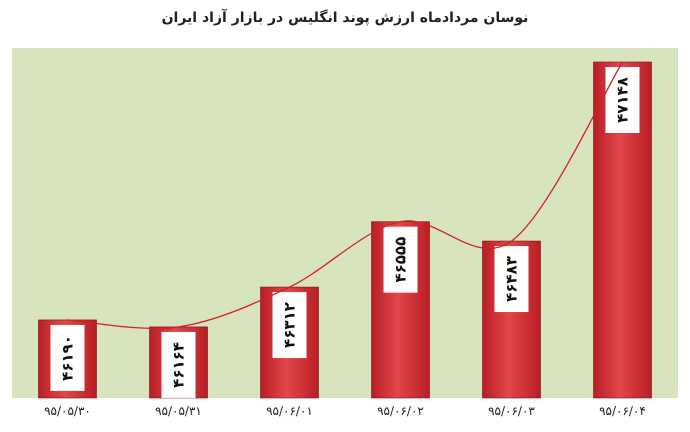 The image size is (690, 432). I want to click on data-label: ۴۶۵۵۵, so click(401, 260).